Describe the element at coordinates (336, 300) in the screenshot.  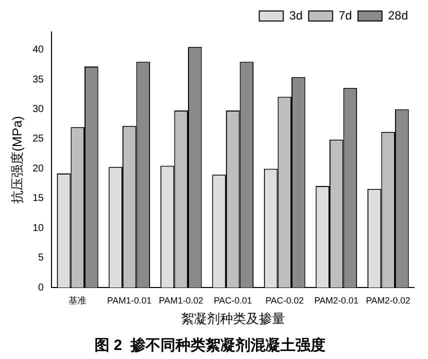
I see `x-tick-label: PAM2-0.01` at that location.